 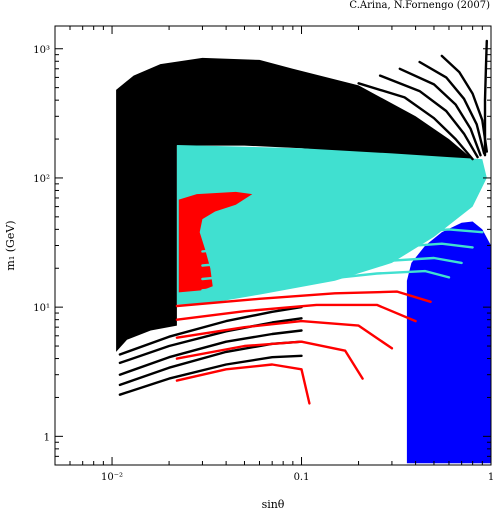 What do you see at coordinates (491, 477) in the screenshot?
I see `x-tick-label: 1` at bounding box center [491, 477].